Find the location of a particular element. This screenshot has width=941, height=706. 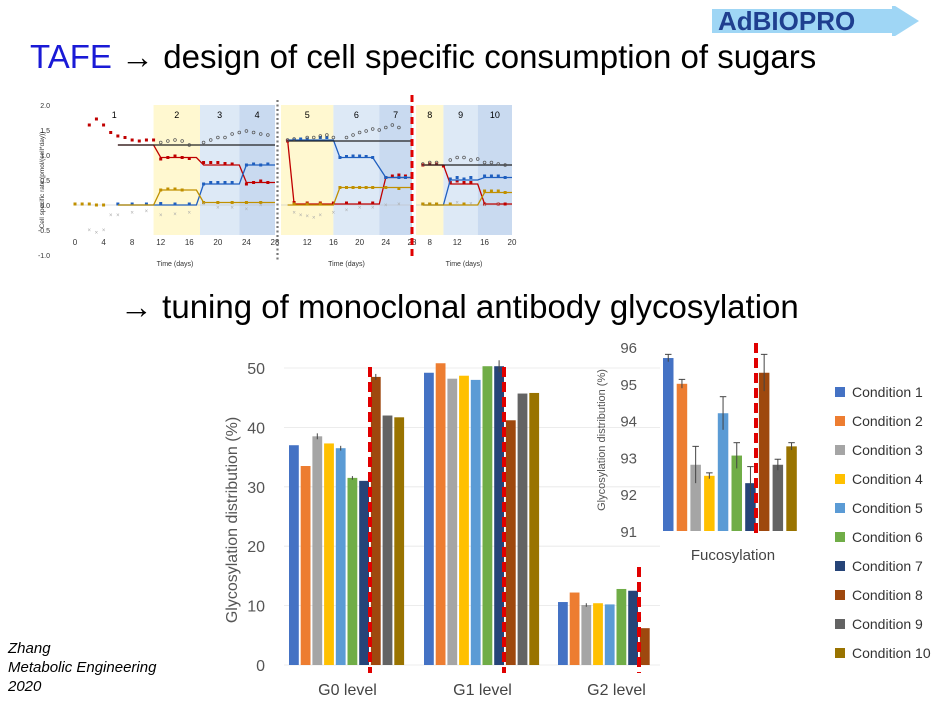

title-highlight: TAFE is located at coordinates (71, 56).